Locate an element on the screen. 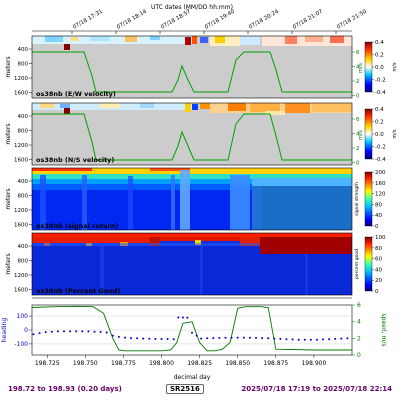 The width and height of the screenshot is (400, 400). heading-tick-label: 100 is located at coordinates (23, 316).